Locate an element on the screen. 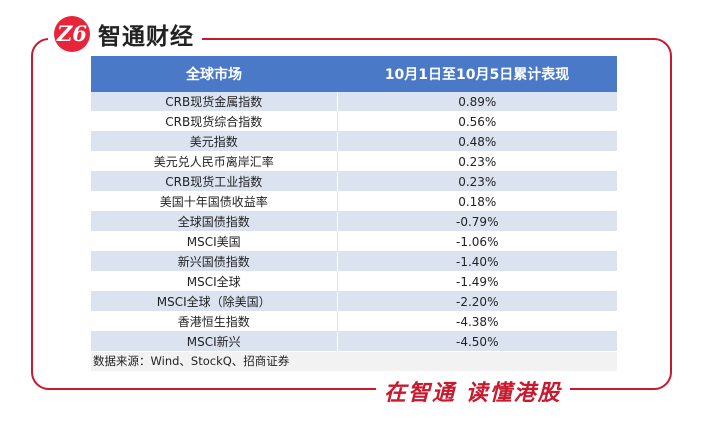 This screenshot has height=422, width=702. slogan: 在智通 读懂港股 is located at coordinates (473, 391).